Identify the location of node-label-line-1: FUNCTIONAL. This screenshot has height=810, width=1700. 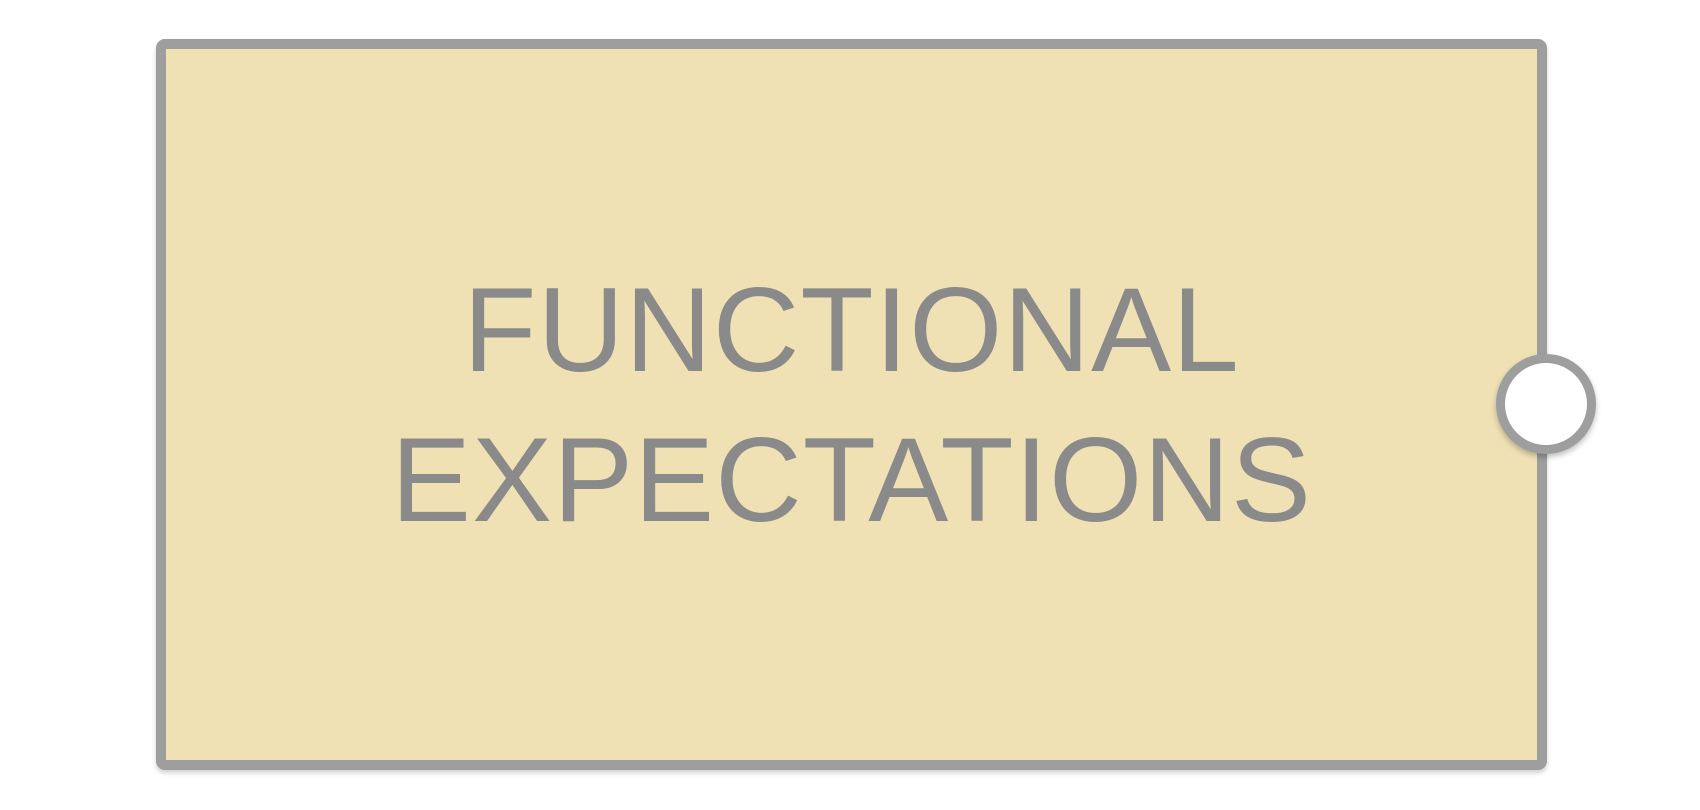
(851, 329).